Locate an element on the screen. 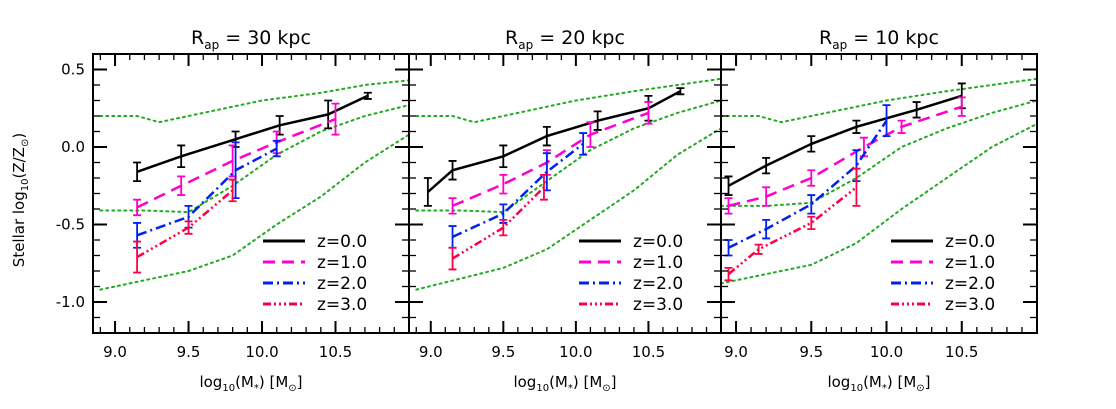 The width and height of the screenshot is (1116, 409). panel-title: Rap = 20 kpc is located at coordinates (565, 39).